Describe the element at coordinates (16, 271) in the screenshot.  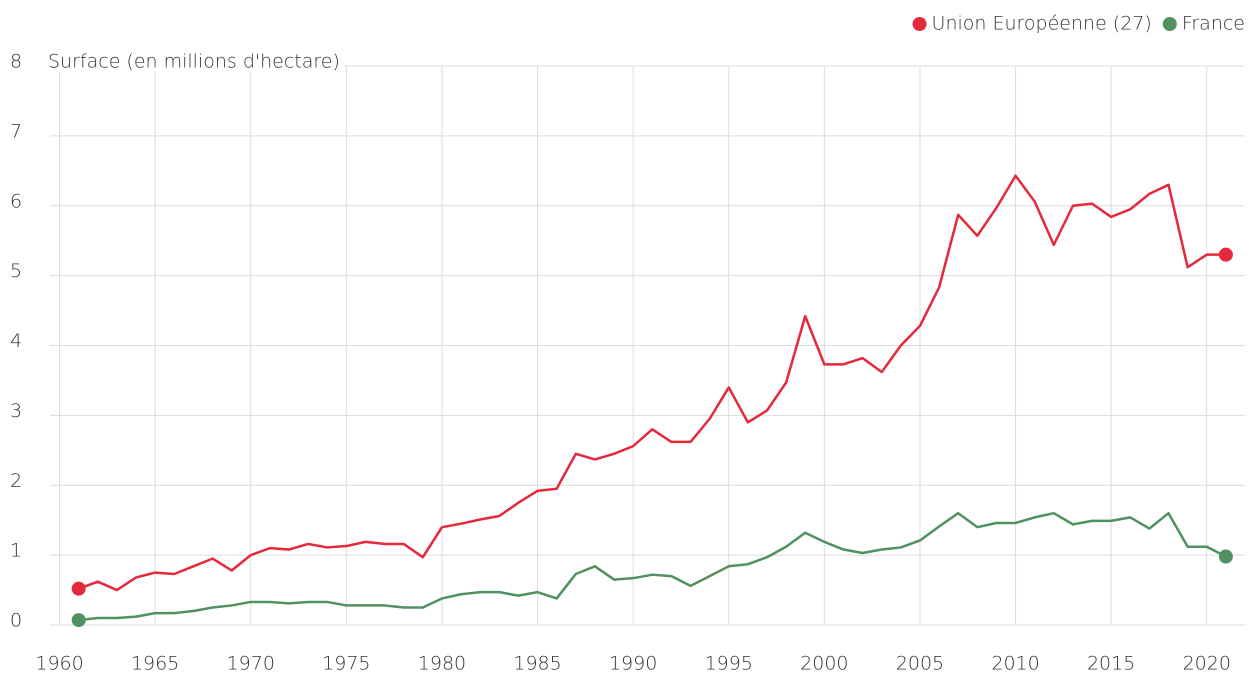
I see `y-tick-label: 5` at that location.